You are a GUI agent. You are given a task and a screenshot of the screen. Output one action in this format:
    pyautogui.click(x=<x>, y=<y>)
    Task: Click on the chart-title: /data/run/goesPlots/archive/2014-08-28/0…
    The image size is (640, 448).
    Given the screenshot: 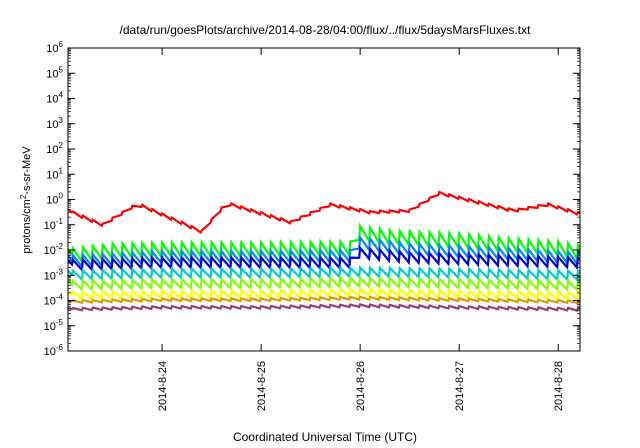 What is the action you would take?
    pyautogui.click(x=326, y=30)
    